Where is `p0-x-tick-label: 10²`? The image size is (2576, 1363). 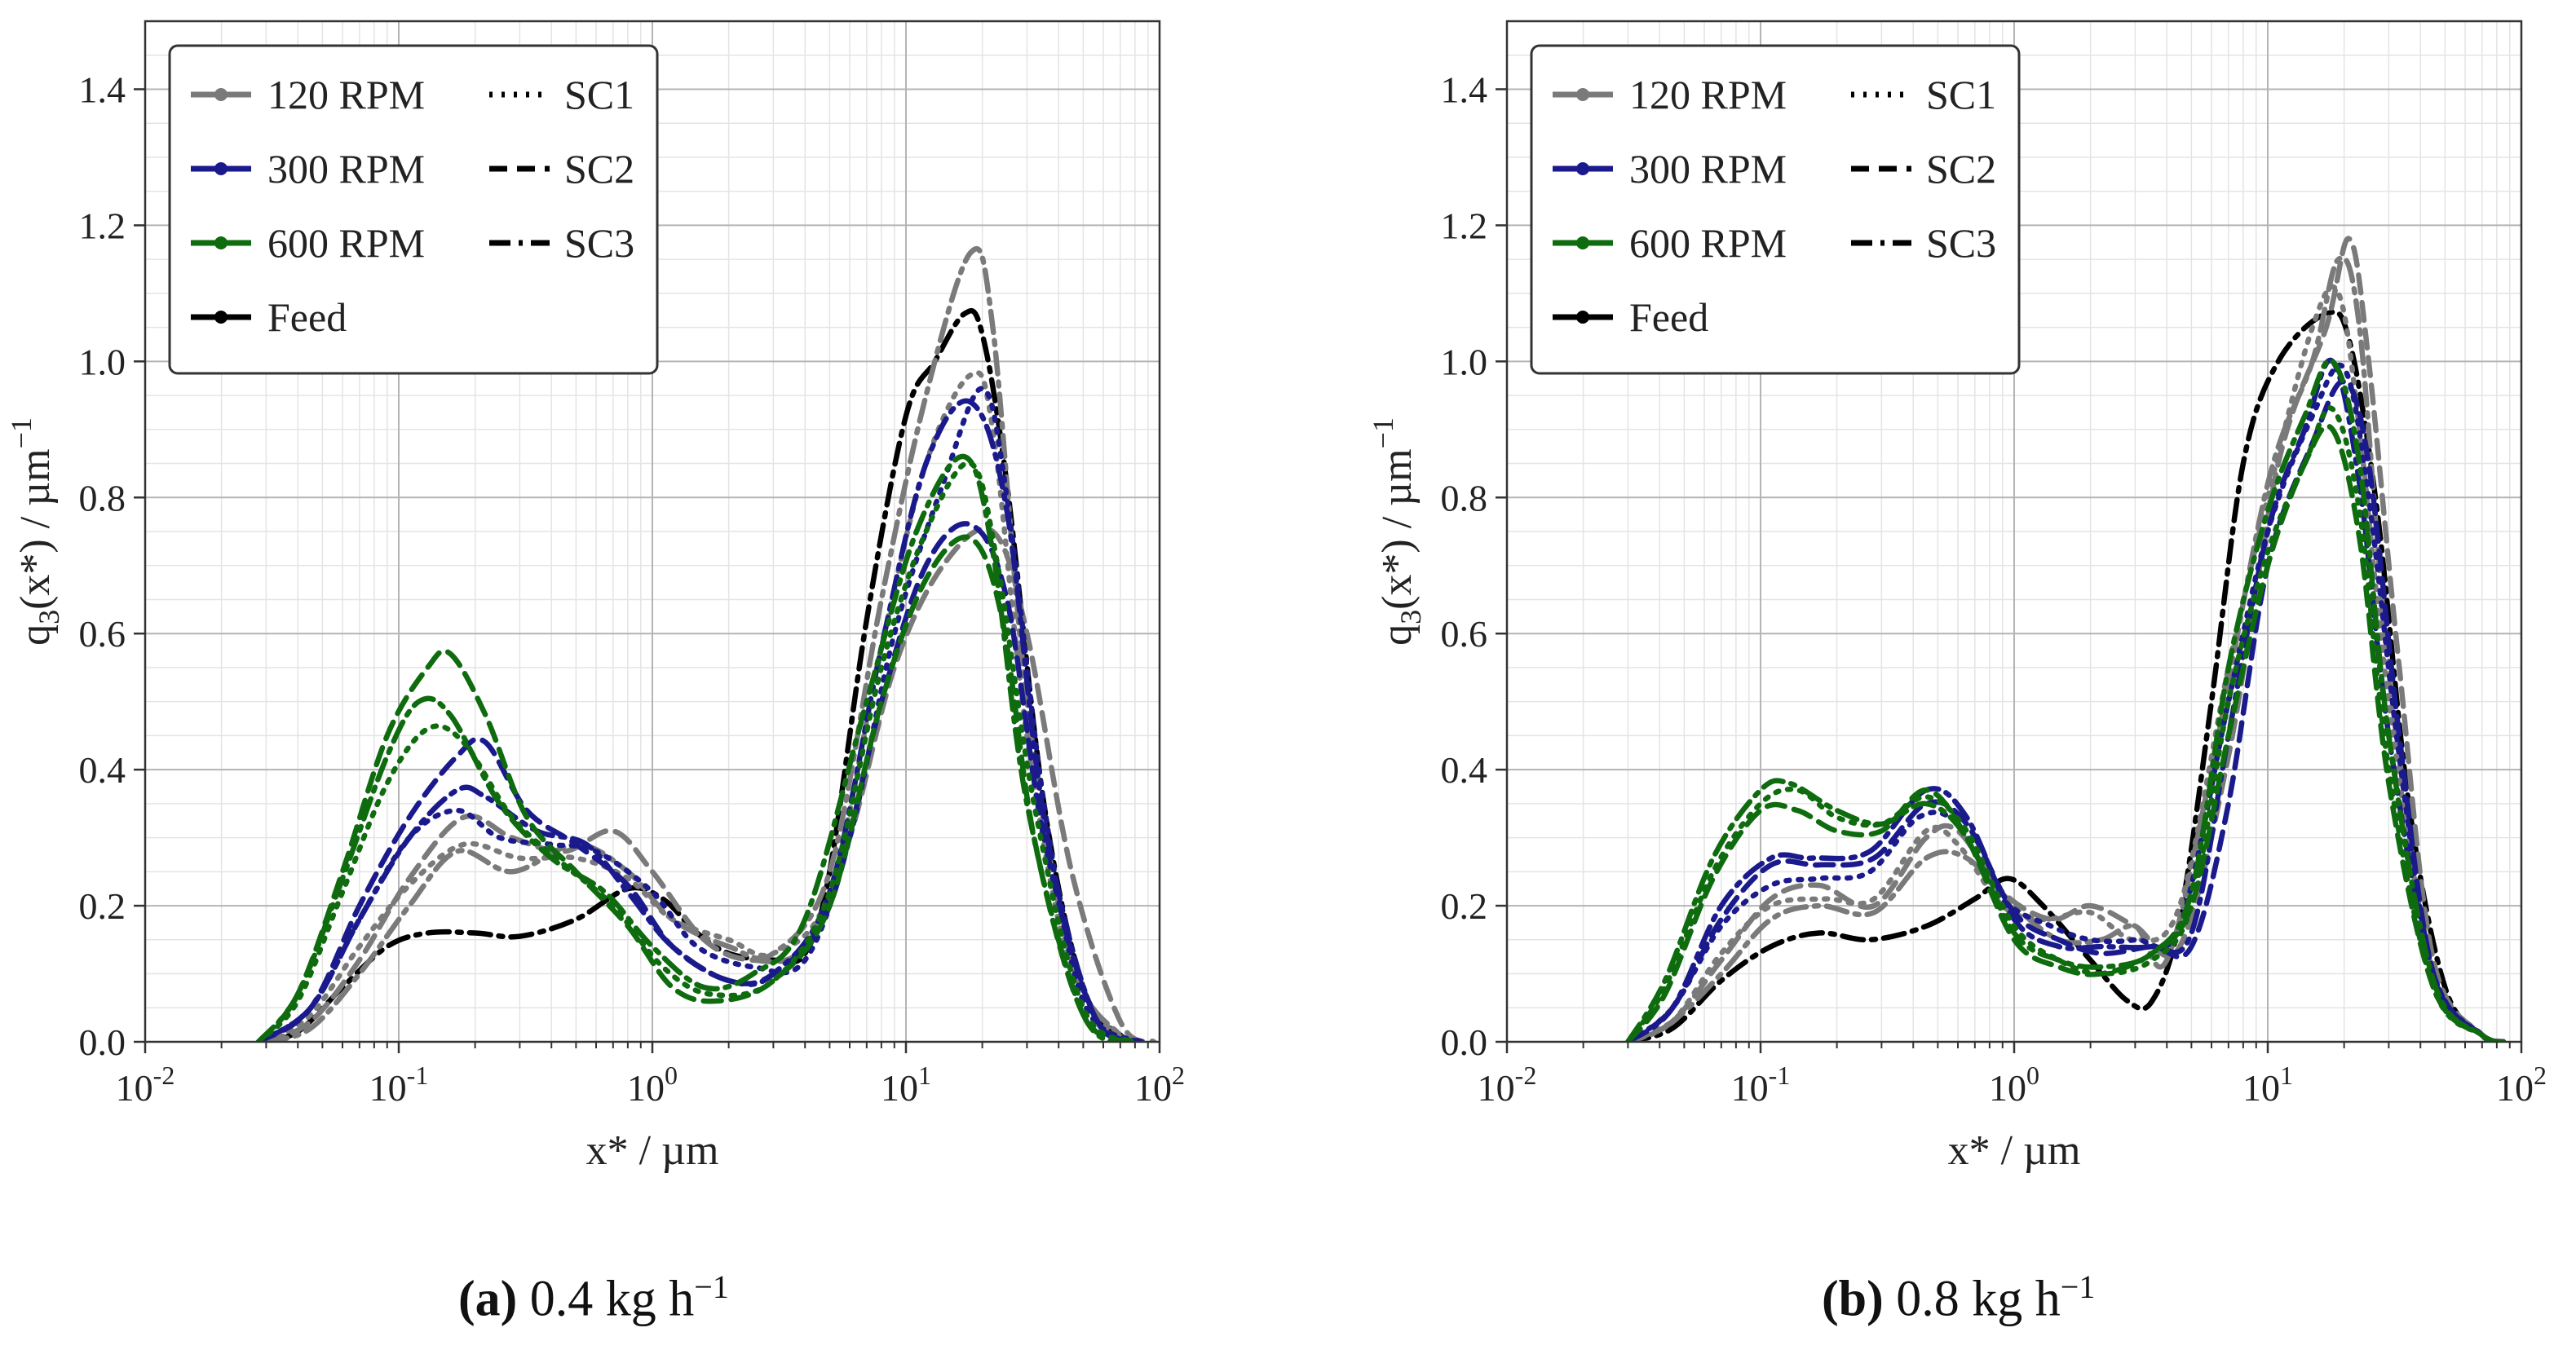
p0-x-tick-label: 10² is located at coordinates (1159, 1085).